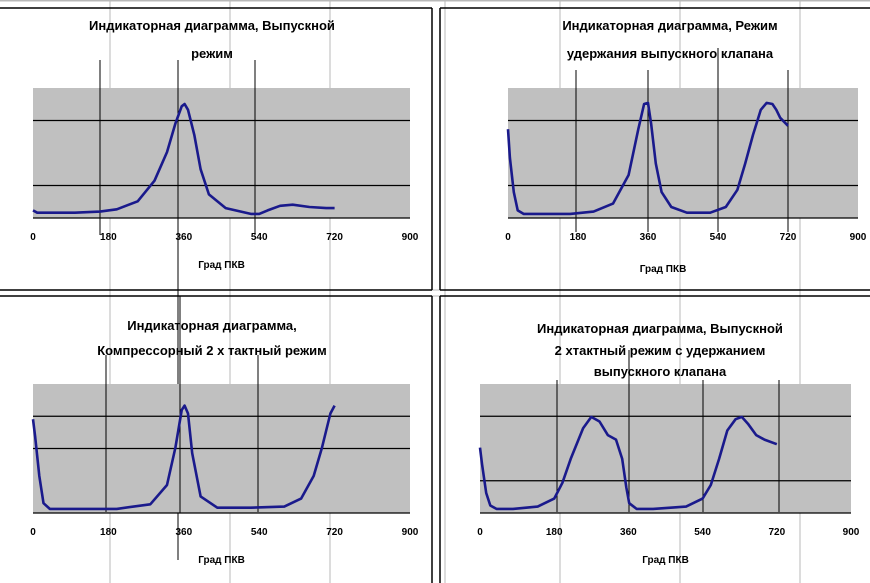 The image size is (870, 583). I want to click on chart-title-line: выпускного клапана, so click(660, 371).